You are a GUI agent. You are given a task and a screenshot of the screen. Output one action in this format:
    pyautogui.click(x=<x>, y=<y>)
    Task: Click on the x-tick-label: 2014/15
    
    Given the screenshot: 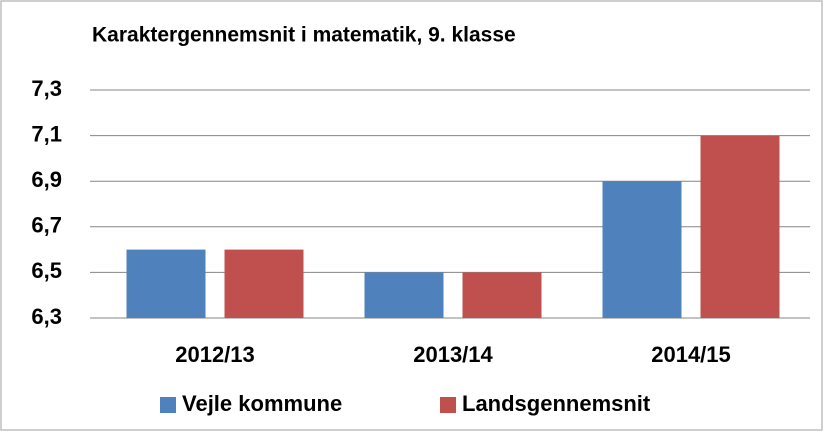 What is the action you would take?
    pyautogui.click(x=691, y=354)
    